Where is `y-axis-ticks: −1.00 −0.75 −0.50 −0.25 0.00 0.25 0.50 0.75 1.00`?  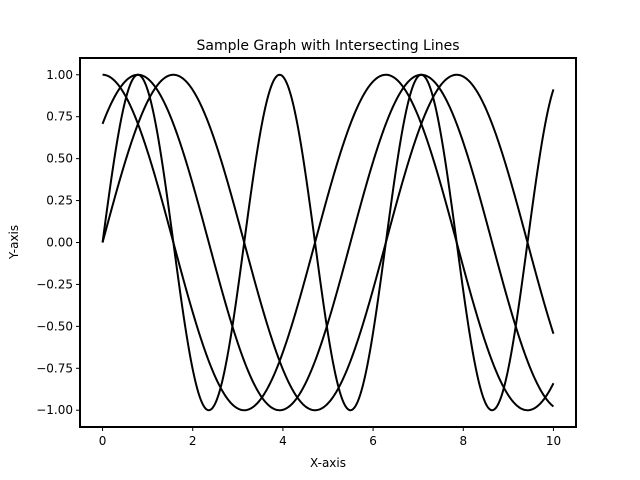
y-axis-ticks: −1.00 −0.75 −0.50 −0.25 0.00 0.25 0.50 0.75 1.00 is located at coordinates (58, 242).